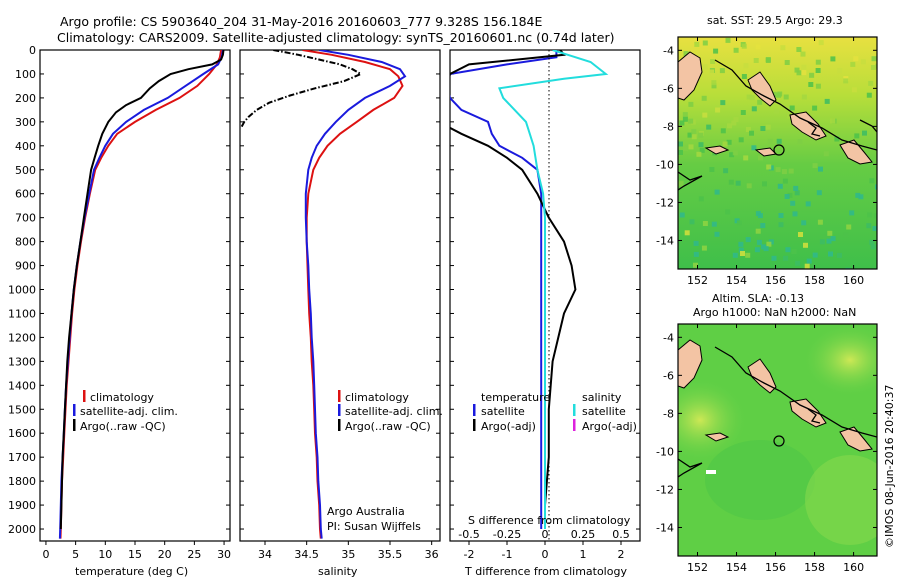 The image size is (900, 580). What do you see at coordinates (668, 126) in the screenshot?
I see `map-y-tick-label: -8` at bounding box center [668, 126].